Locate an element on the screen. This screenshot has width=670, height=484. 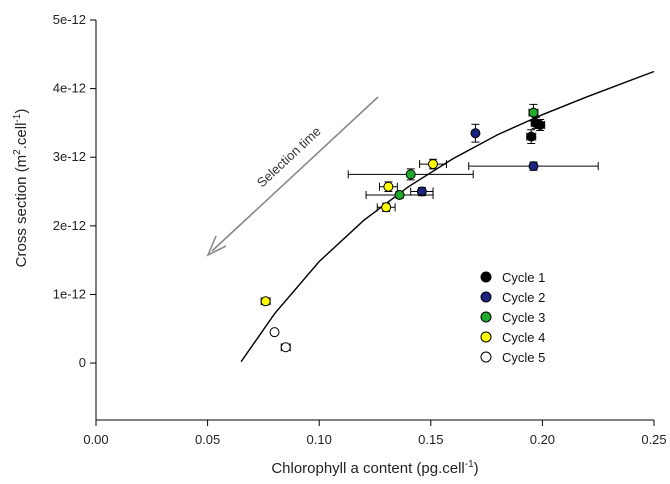
x-tick-label: 0.20 is located at coordinates (542, 439).